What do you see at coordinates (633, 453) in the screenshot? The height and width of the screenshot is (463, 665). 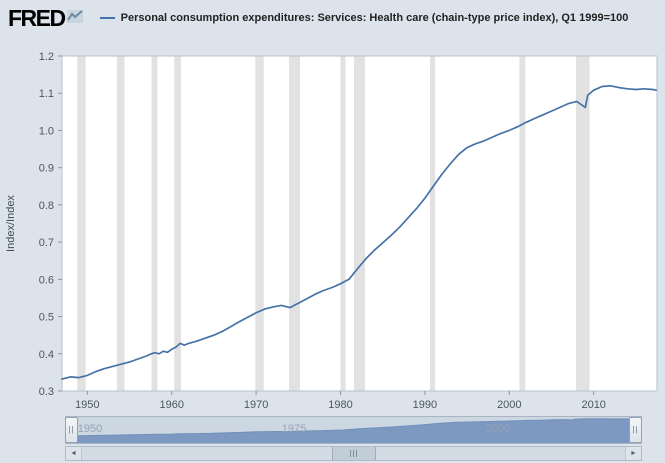 I see `scroll-right-button: ►` at bounding box center [633, 453].